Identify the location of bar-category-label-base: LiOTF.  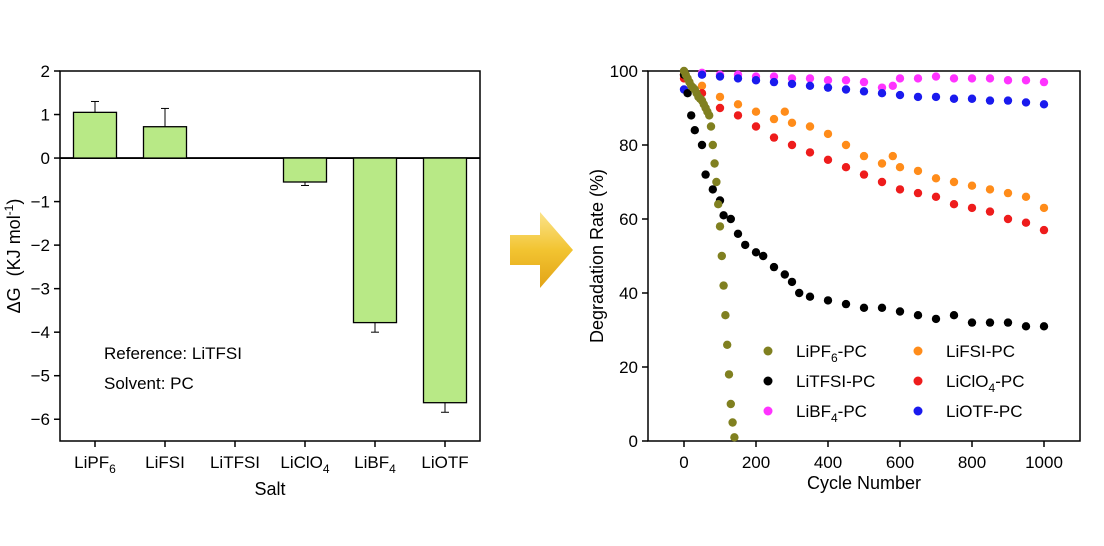
(444, 462).